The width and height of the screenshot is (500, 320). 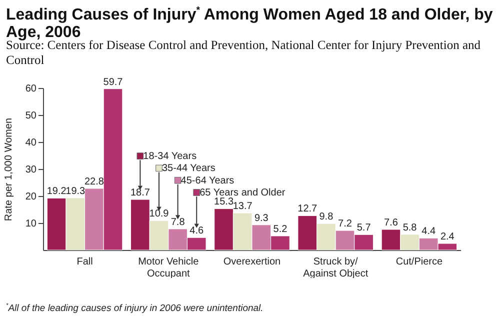 I want to click on text: $^{*}$All of the leading causes of injury in 2006 were unintentional., so click(x=135, y=308).